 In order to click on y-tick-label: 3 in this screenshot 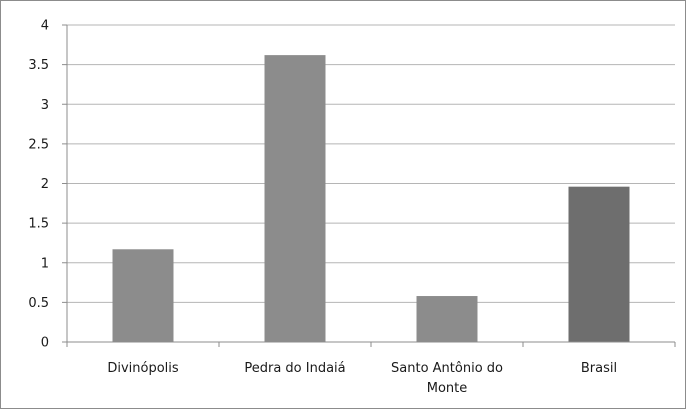, I will do `click(45, 105)`.